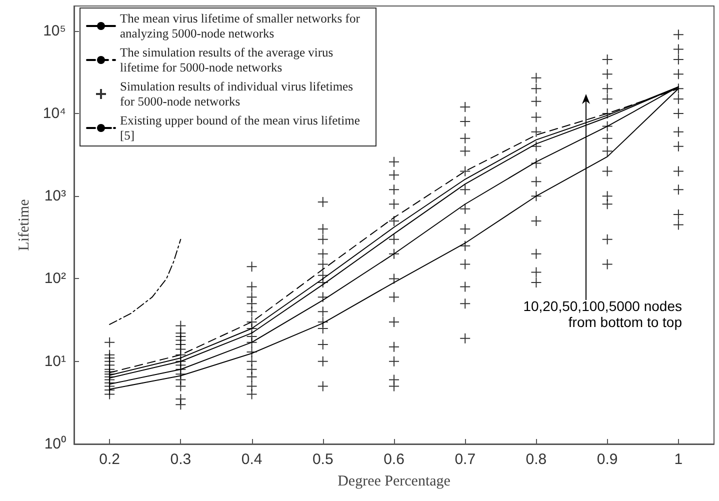  What do you see at coordinates (55, 361) in the screenshot?
I see `y-tick-label: 10¹` at bounding box center [55, 361].